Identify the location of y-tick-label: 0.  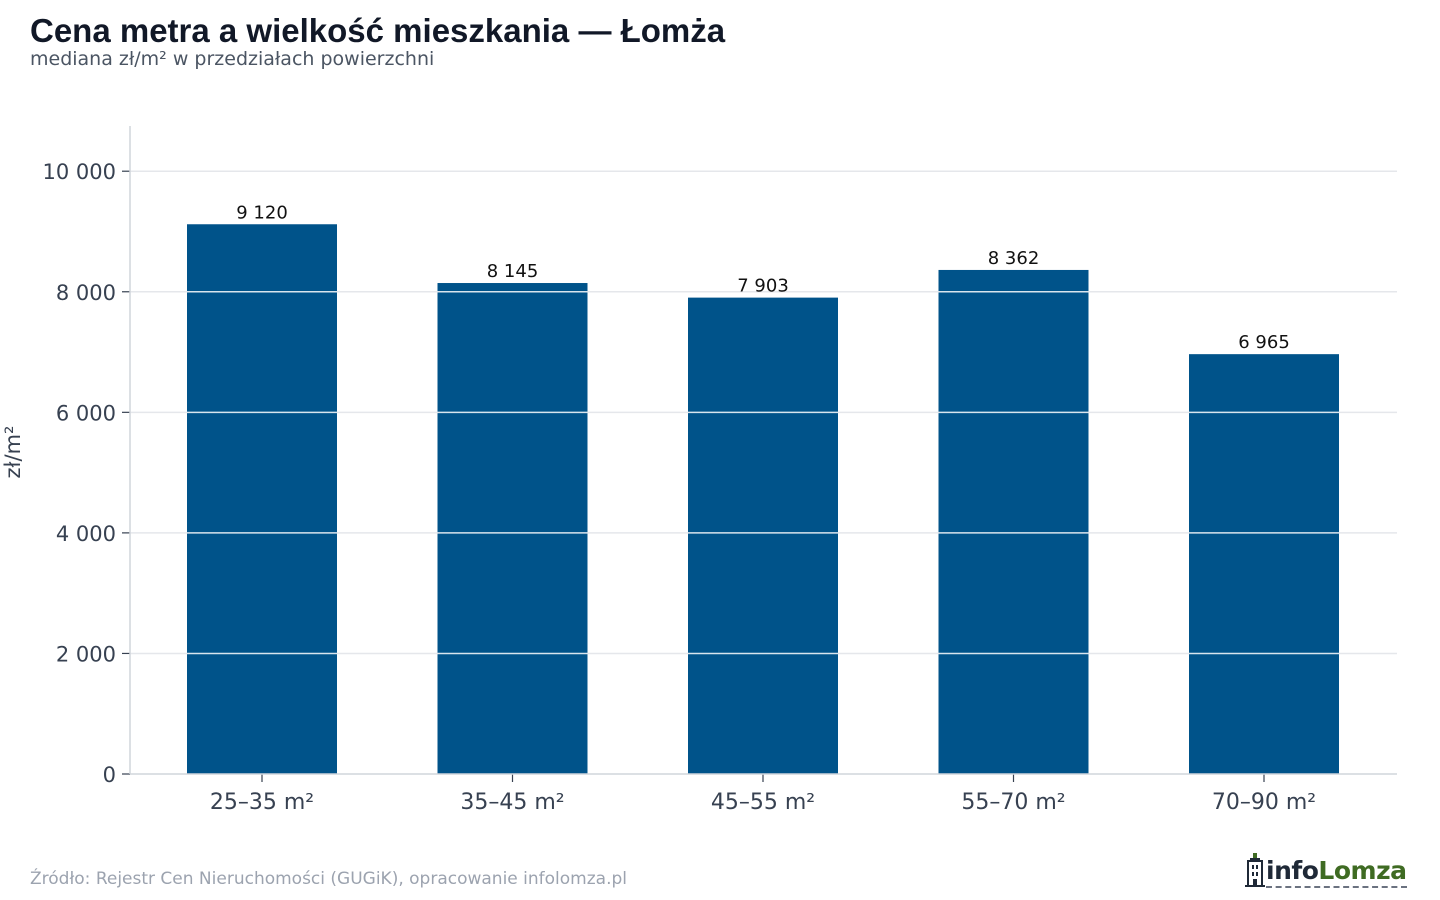
(109, 775).